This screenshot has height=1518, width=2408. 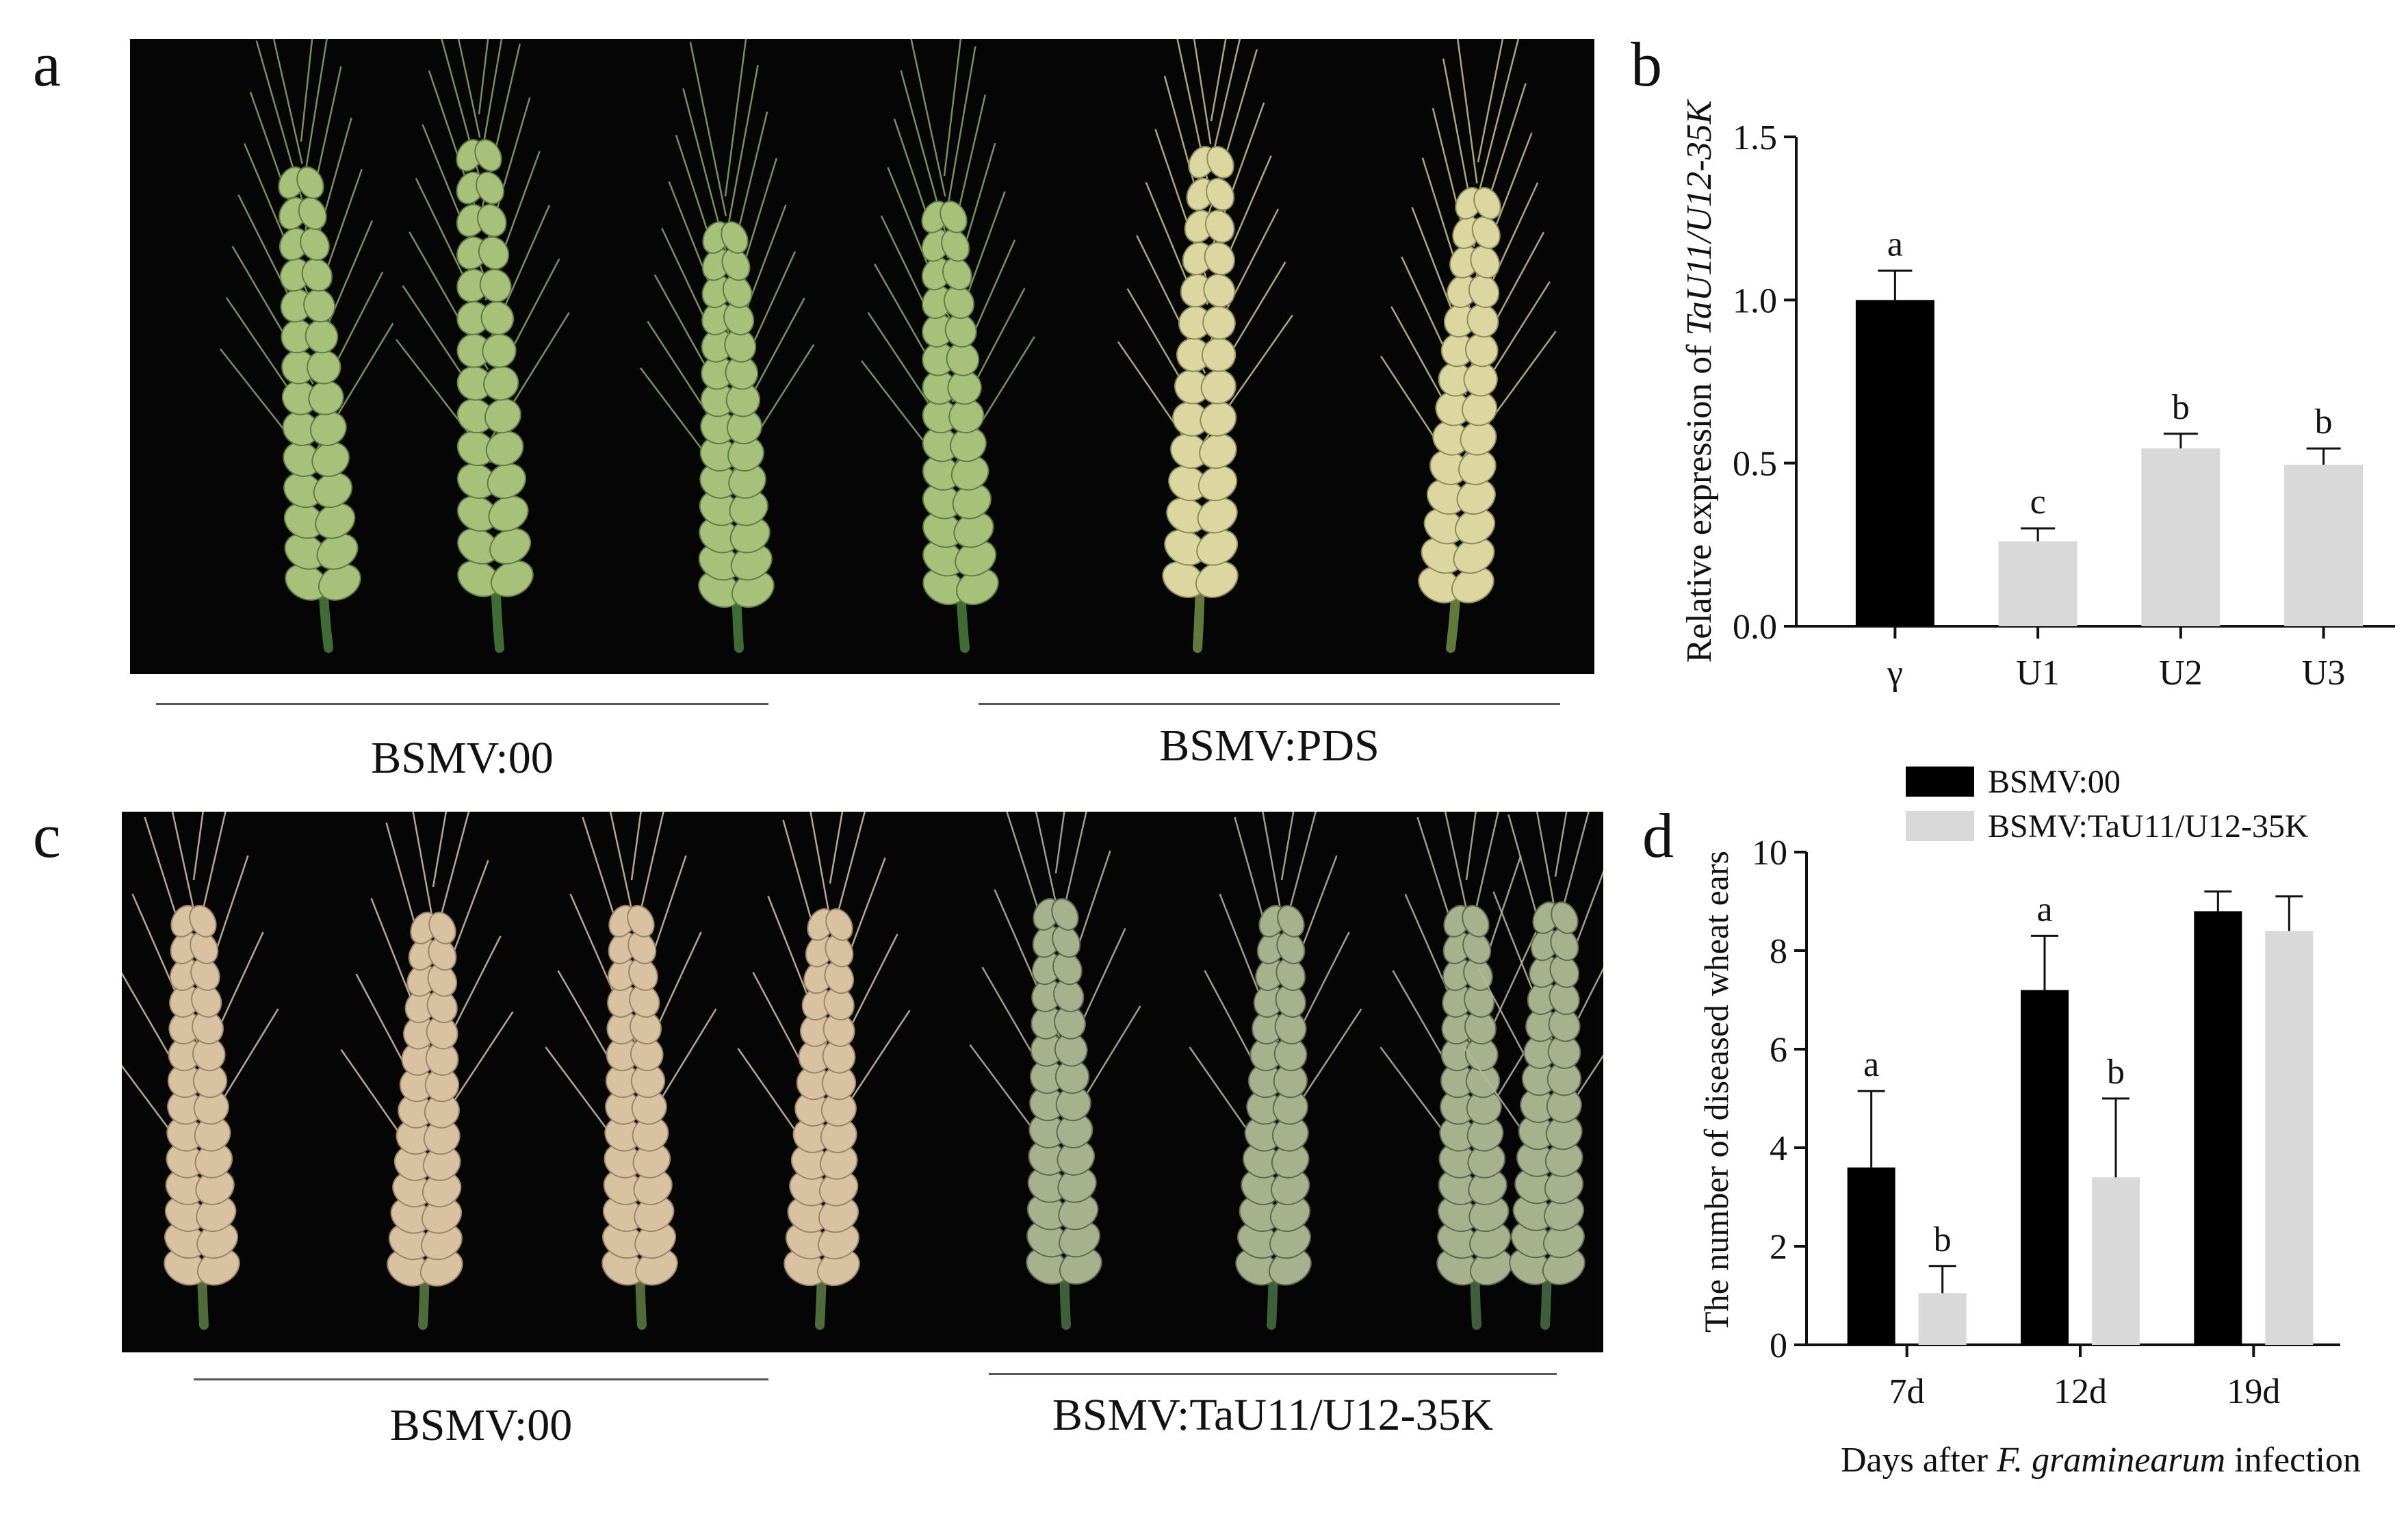 I want to click on significance-label: c, so click(x=2038, y=502).